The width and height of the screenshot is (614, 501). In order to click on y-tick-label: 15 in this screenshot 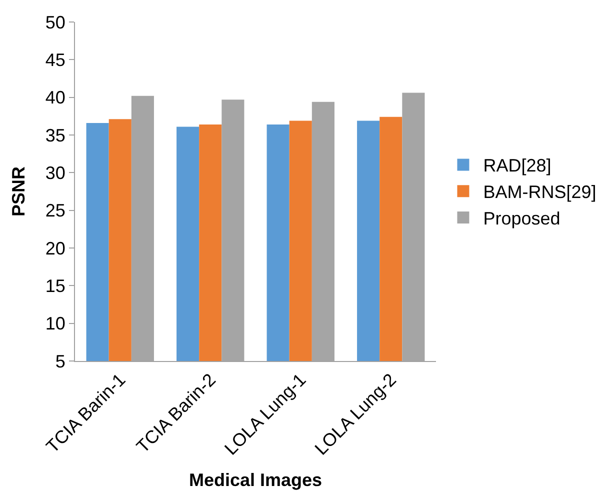, I will do `click(55, 286)`.